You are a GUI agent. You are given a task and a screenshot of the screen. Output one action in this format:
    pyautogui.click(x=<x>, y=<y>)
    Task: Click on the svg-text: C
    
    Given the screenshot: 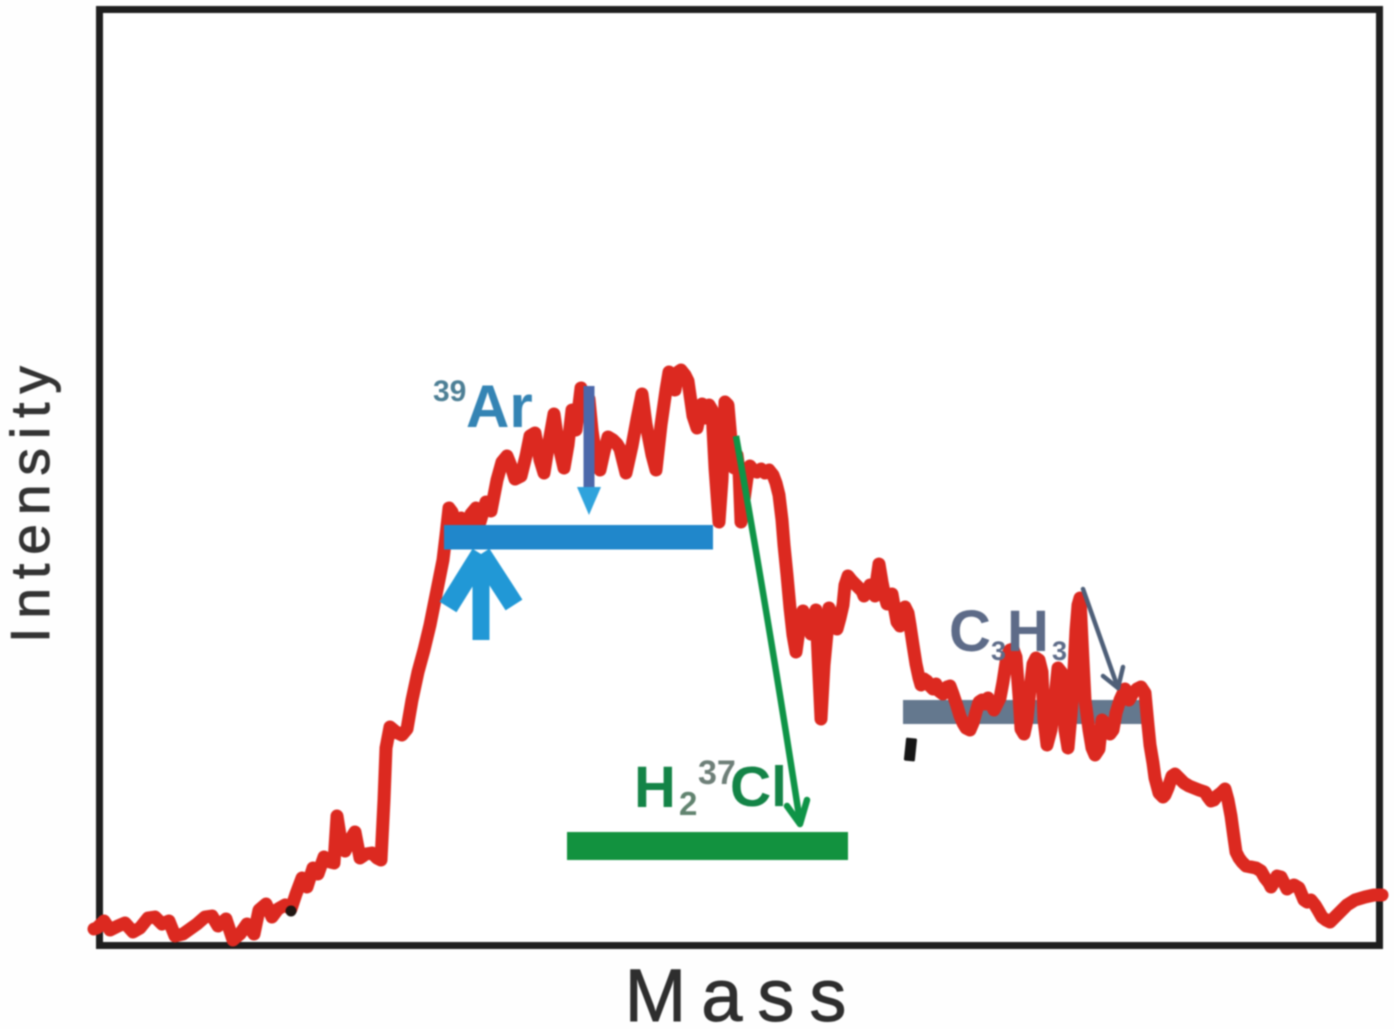 What is the action you would take?
    pyautogui.click(x=970, y=631)
    